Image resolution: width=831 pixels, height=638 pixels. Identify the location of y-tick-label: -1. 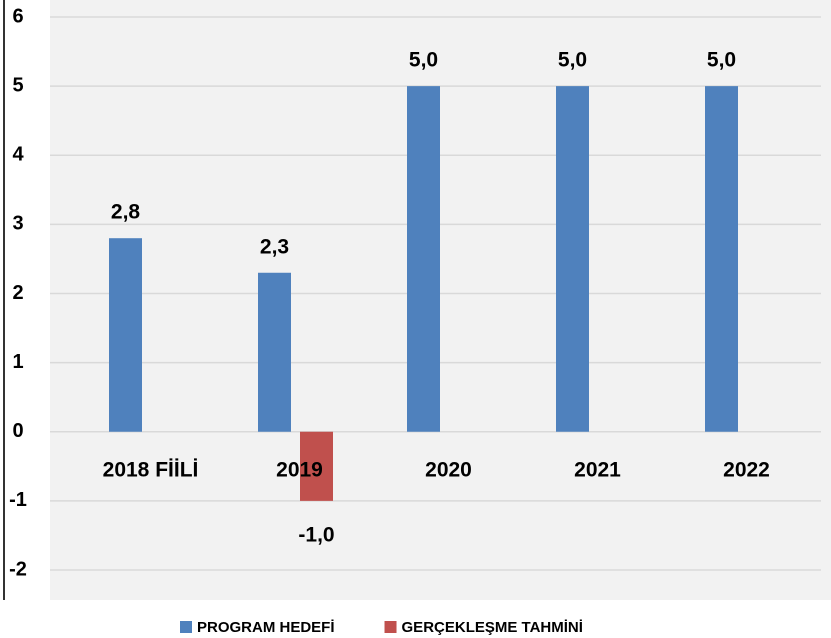
(18, 500).